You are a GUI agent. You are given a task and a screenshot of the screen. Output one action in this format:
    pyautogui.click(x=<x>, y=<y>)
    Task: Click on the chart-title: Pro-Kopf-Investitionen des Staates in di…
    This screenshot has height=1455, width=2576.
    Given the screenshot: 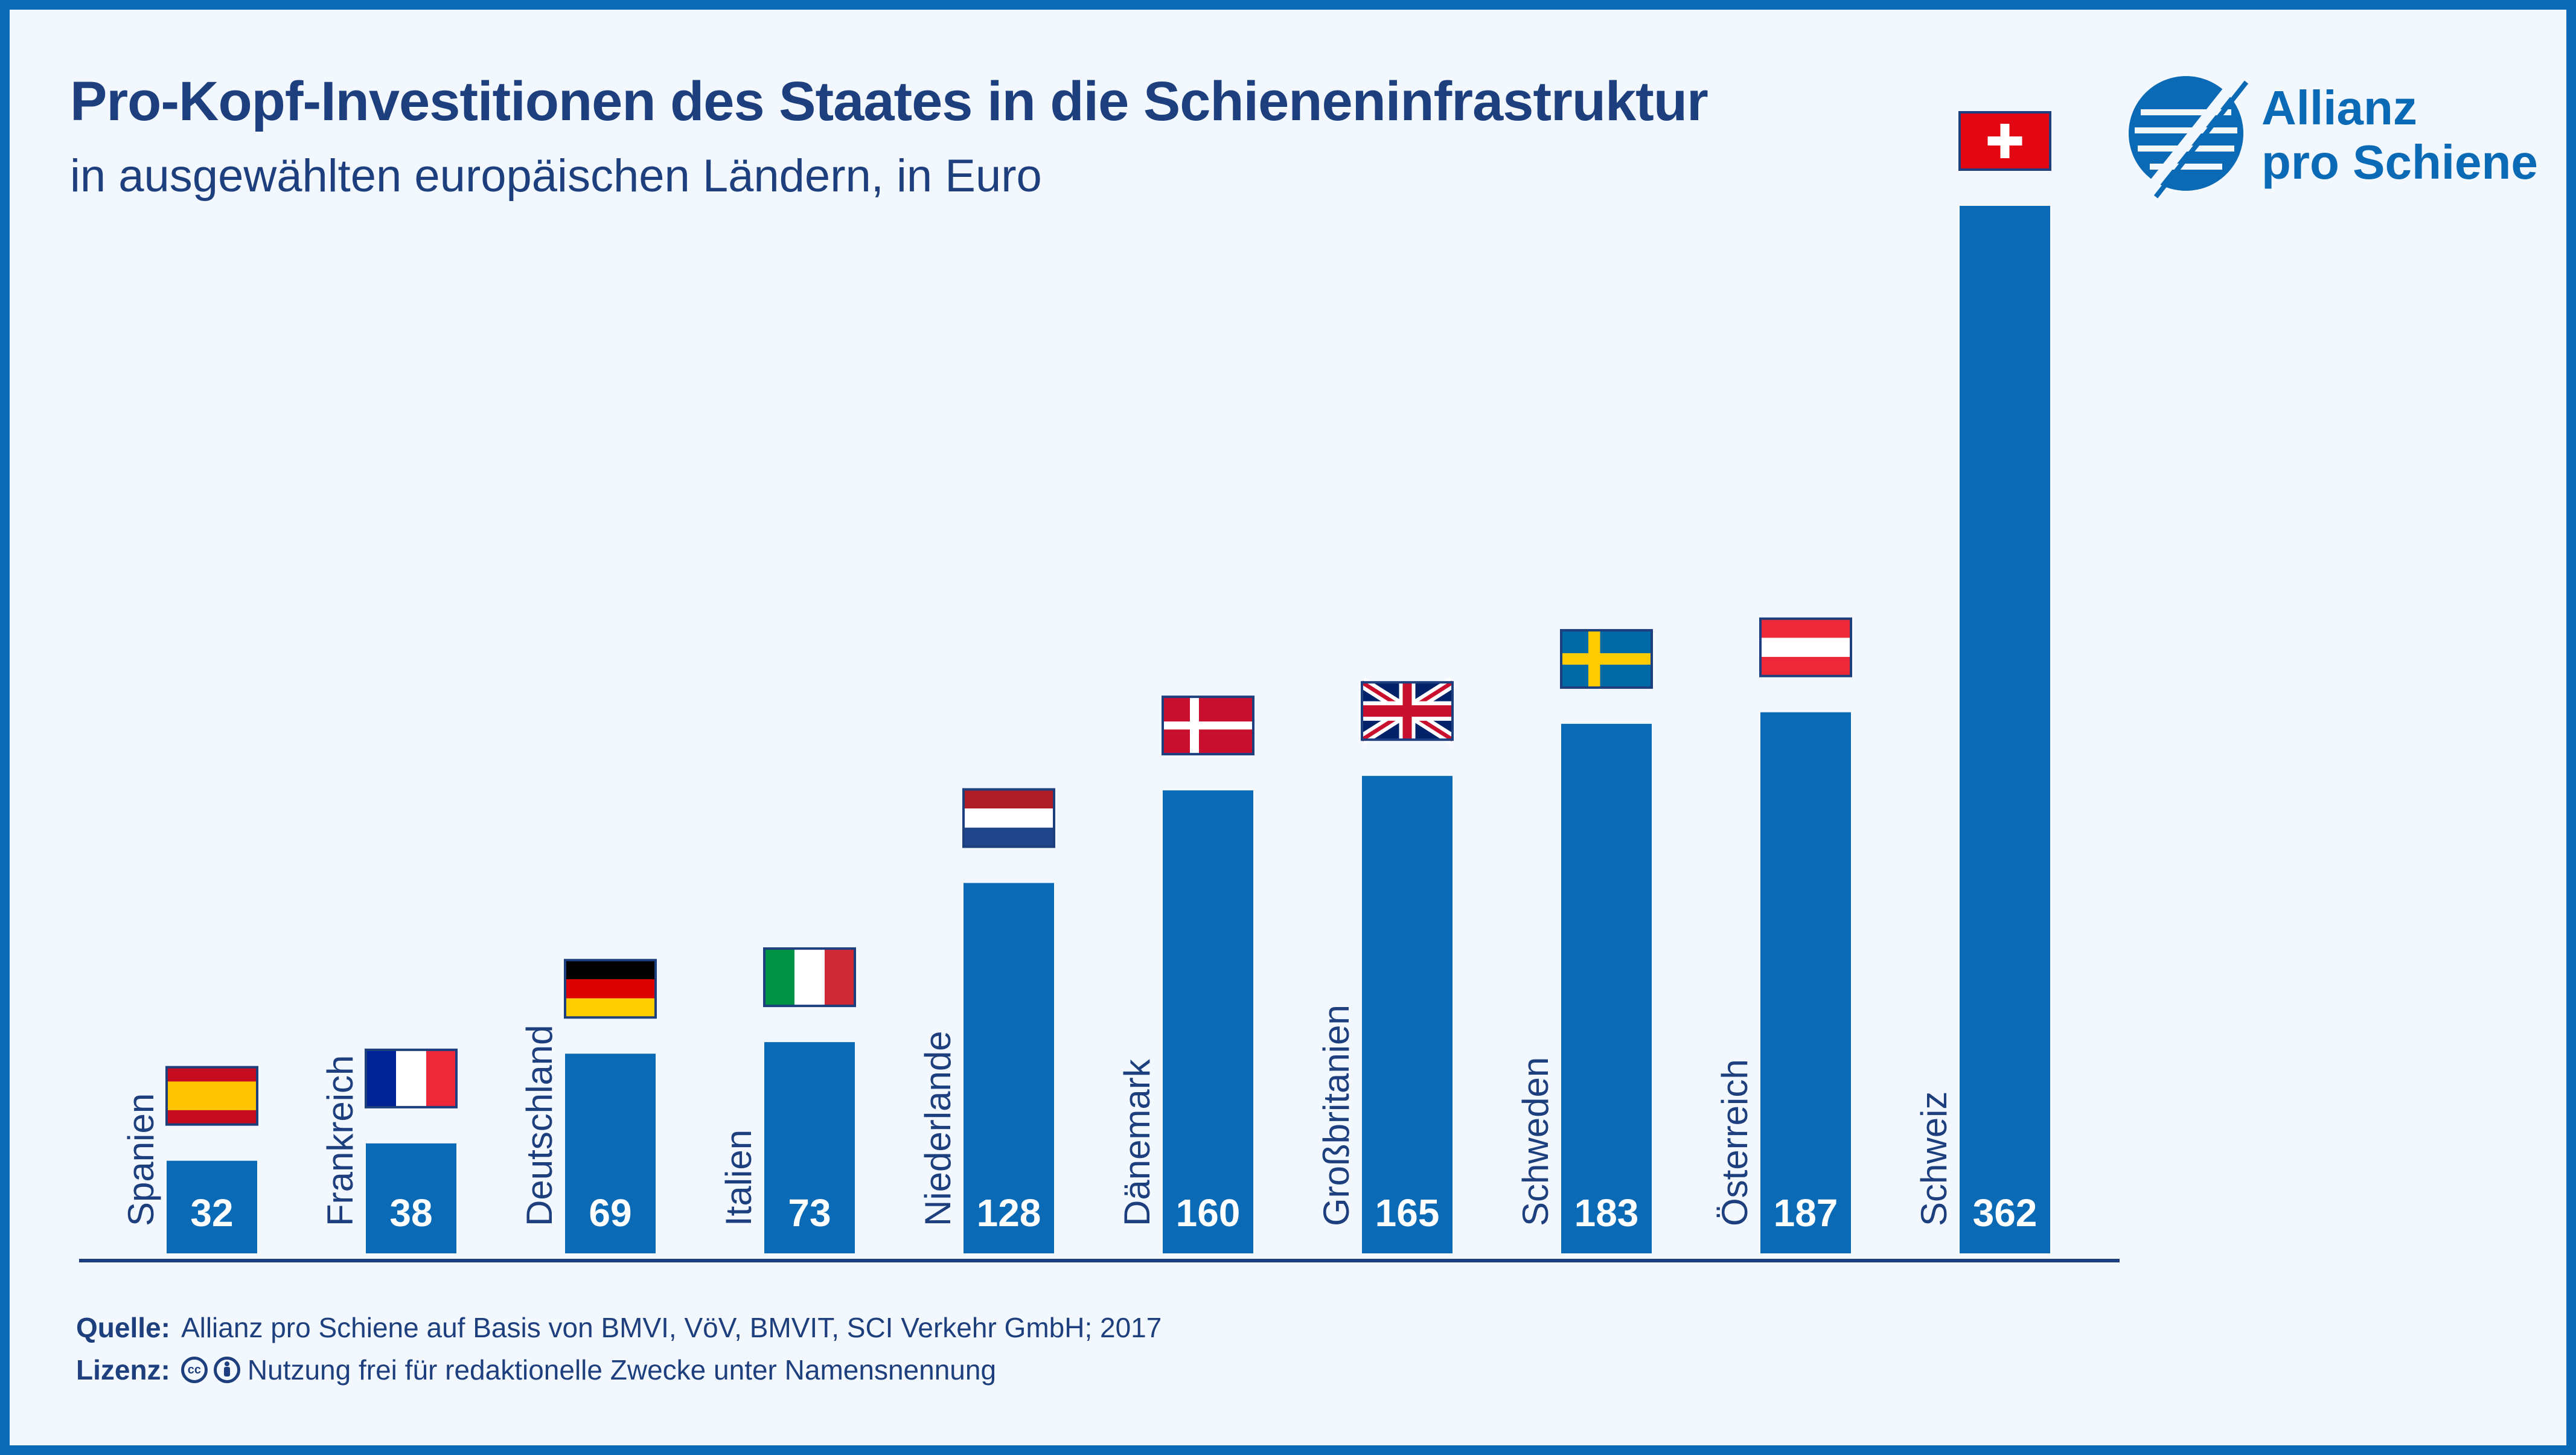 What is the action you would take?
    pyautogui.click(x=889, y=101)
    